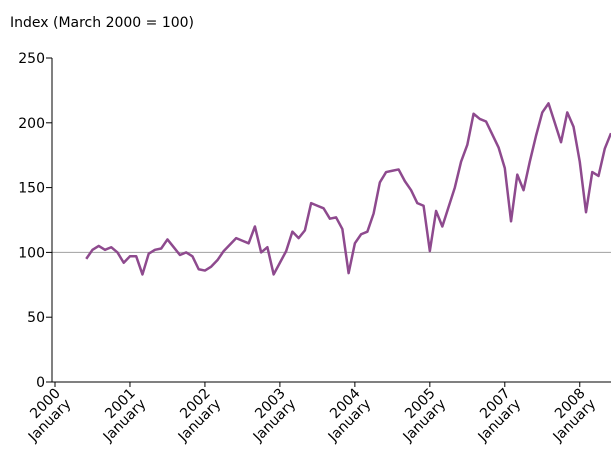  What do you see at coordinates (31, 189) in the screenshot?
I see `y-tick-label: 150` at bounding box center [31, 189].